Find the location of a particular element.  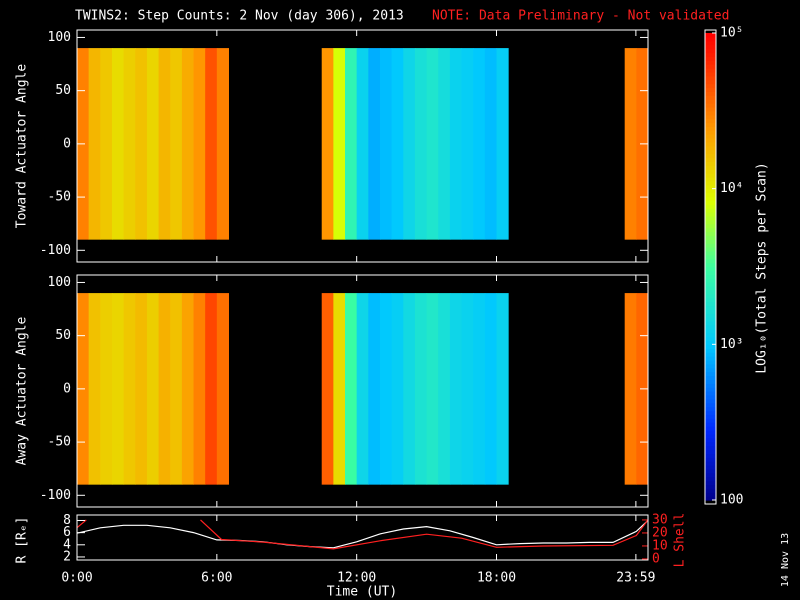

colorbar-frame is located at coordinates (710, 267).